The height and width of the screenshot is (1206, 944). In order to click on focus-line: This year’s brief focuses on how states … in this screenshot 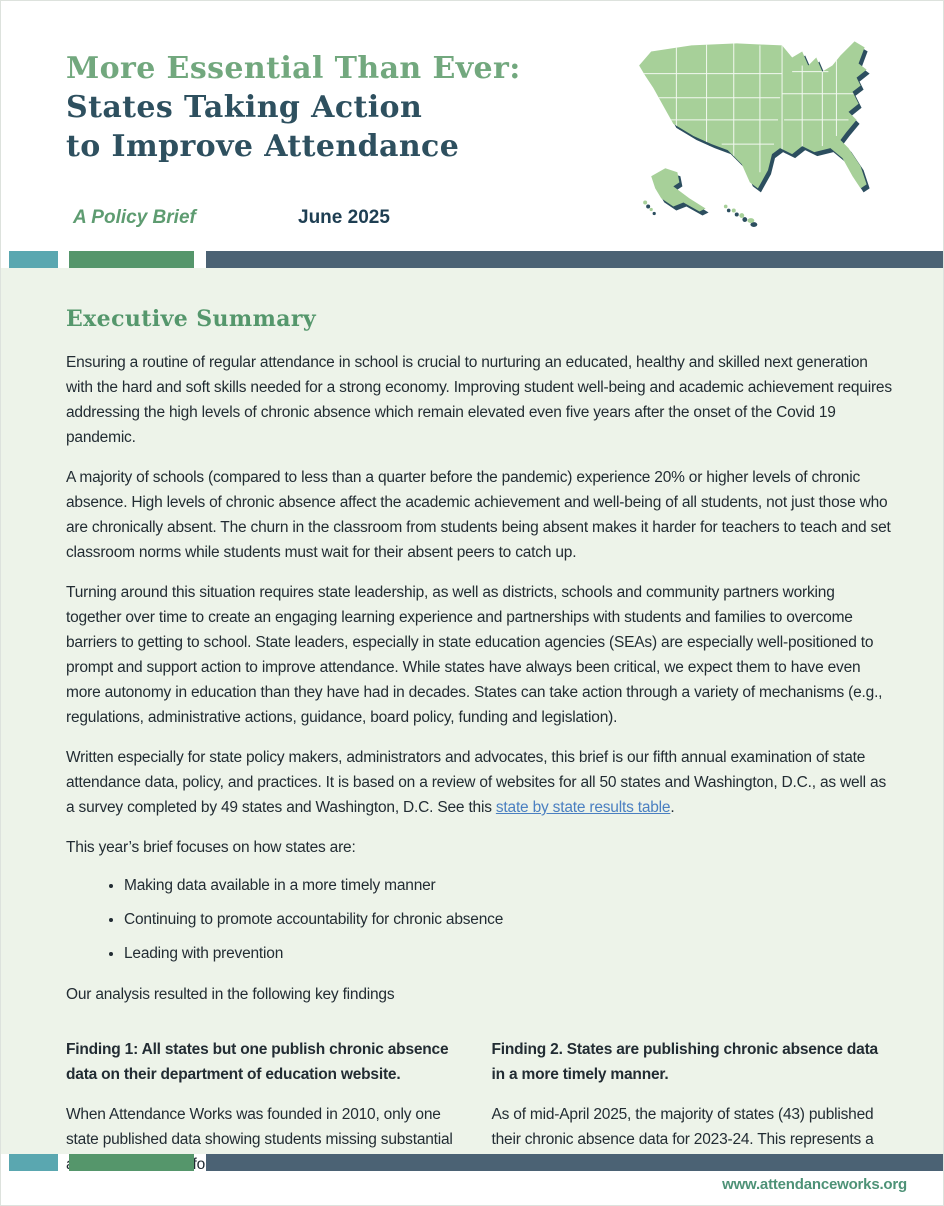, I will do `click(211, 847)`.